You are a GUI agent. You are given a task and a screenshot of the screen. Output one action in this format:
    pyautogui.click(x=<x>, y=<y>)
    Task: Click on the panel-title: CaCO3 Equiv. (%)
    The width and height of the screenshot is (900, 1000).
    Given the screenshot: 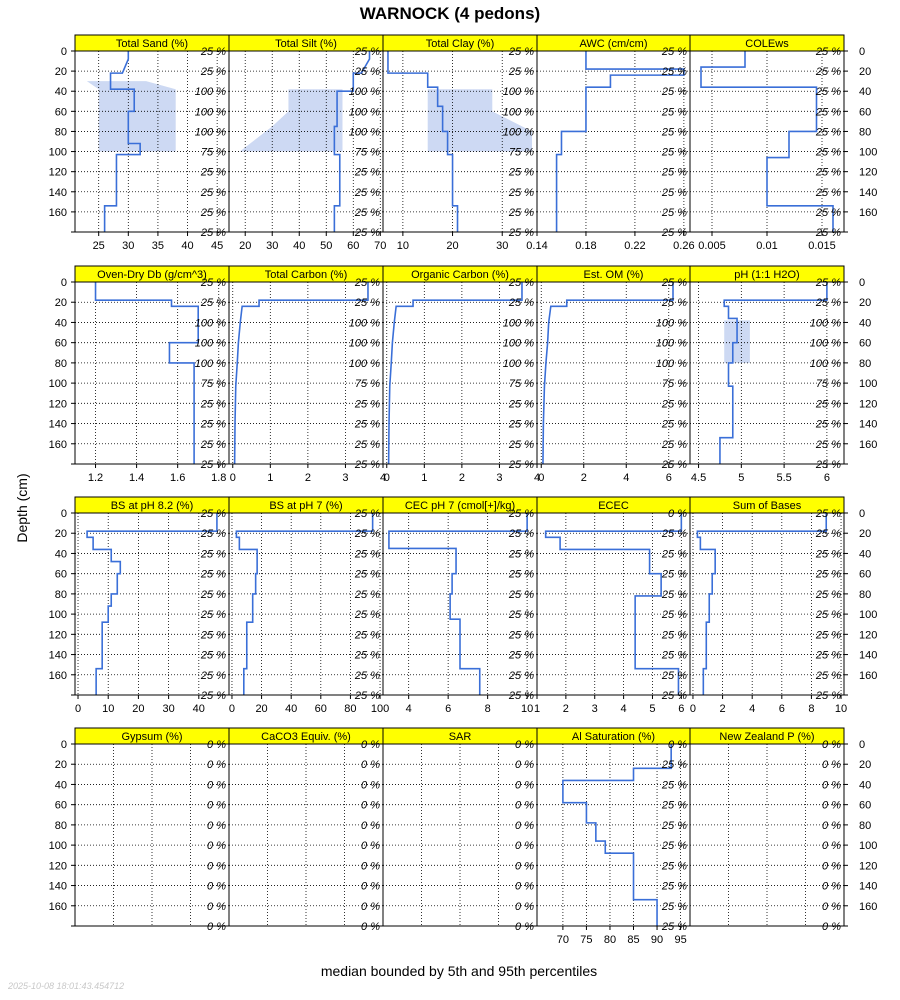 What is the action you would take?
    pyautogui.click(x=306, y=737)
    